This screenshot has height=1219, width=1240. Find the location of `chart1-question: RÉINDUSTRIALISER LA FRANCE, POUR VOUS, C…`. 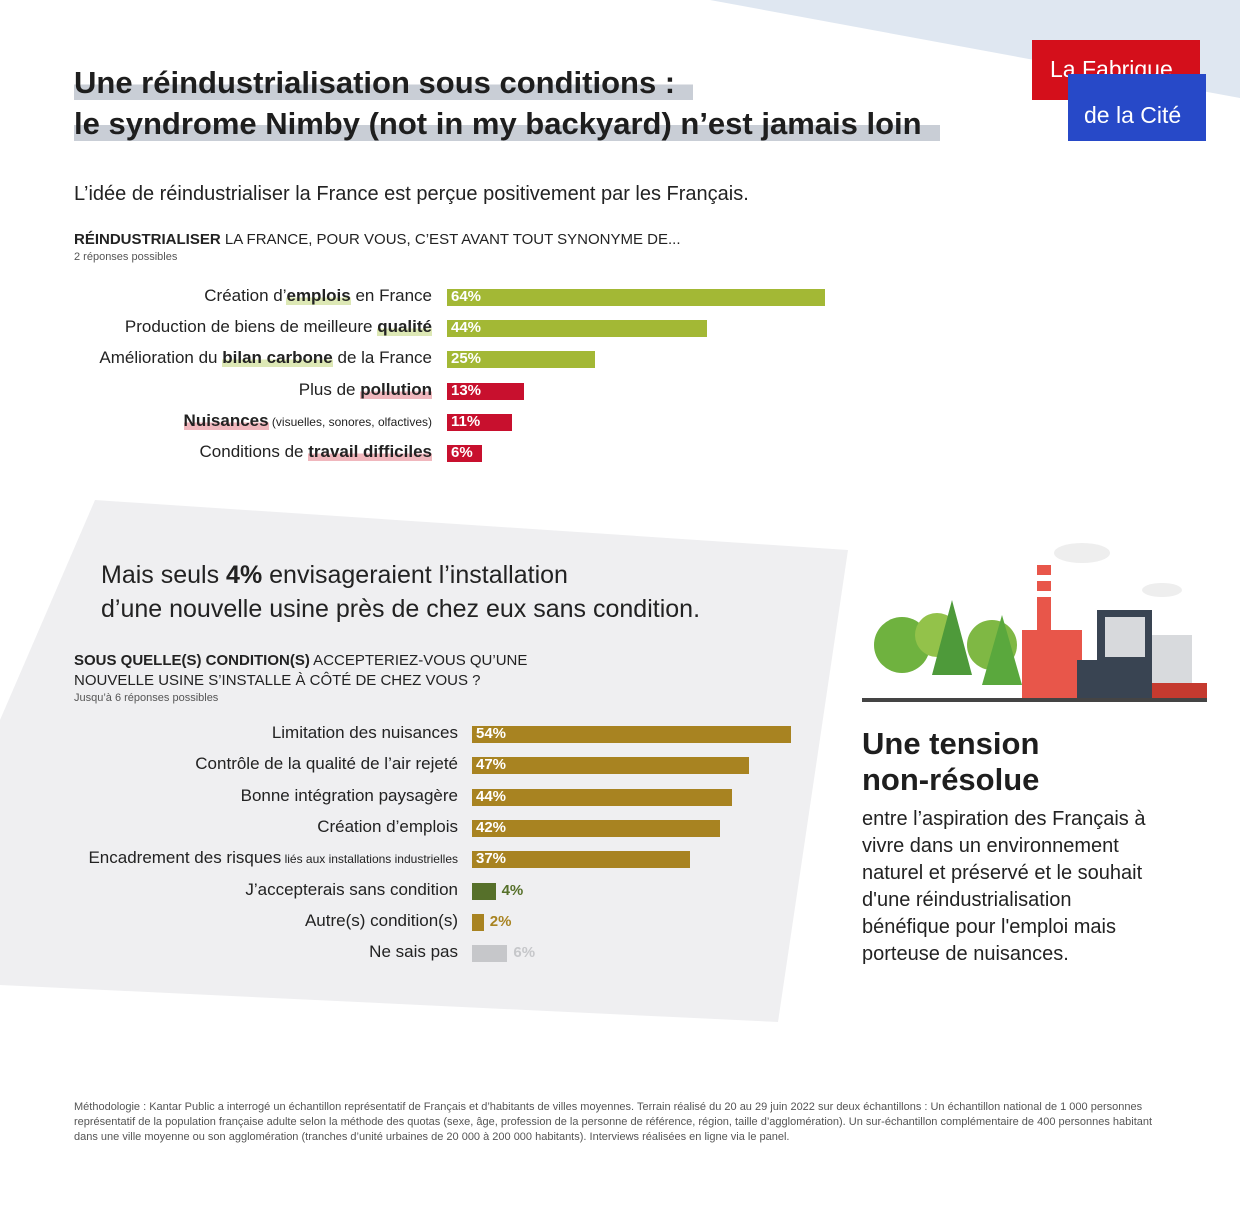

chart1-question: RÉINDUSTRIALISER LA FRANCE, POUR VOUS, C… is located at coordinates (377, 239).